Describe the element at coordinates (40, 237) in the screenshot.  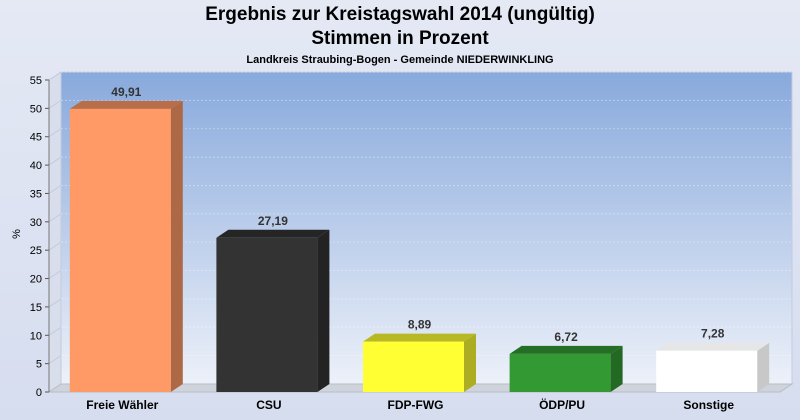
I see `y-axis: 0 5 10 15 20 25 30 35 40 45 50 55` at that location.